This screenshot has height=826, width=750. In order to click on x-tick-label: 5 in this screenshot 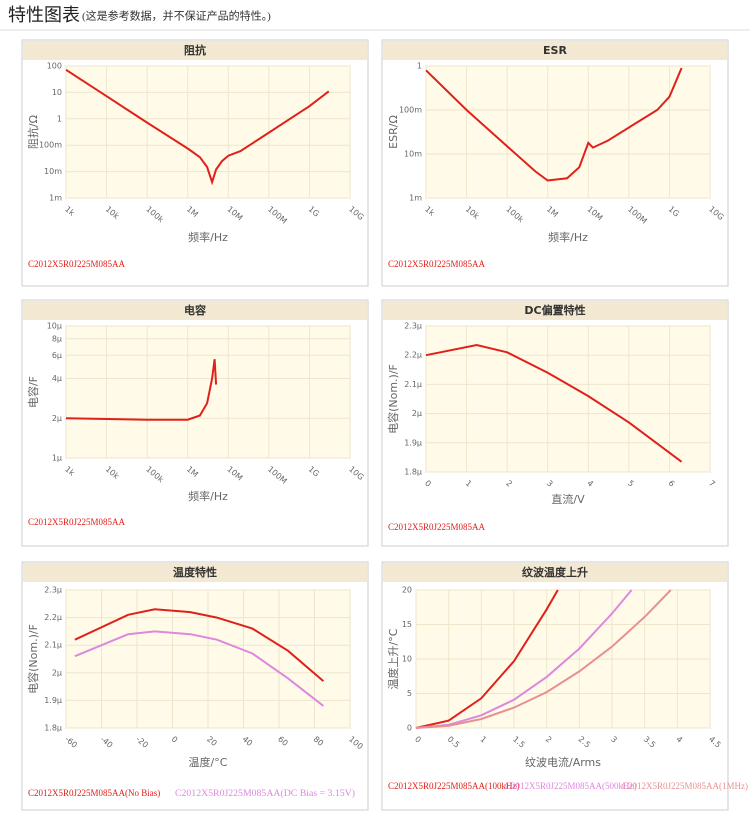, I will do `click(631, 484)`.